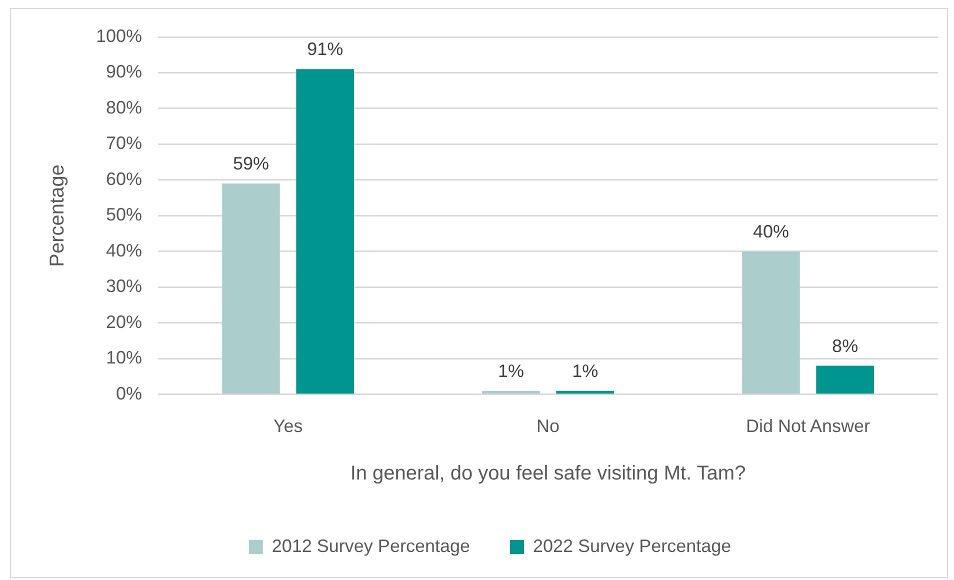 Image resolution: width=954 pixels, height=580 pixels. Describe the element at coordinates (129, 393) in the screenshot. I see `y-tick-label: 0%` at that location.